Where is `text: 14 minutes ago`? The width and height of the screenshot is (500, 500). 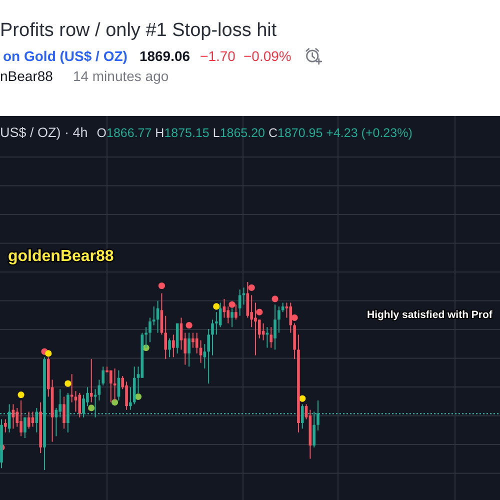 text: 14 minutes ago is located at coordinates (120, 76).